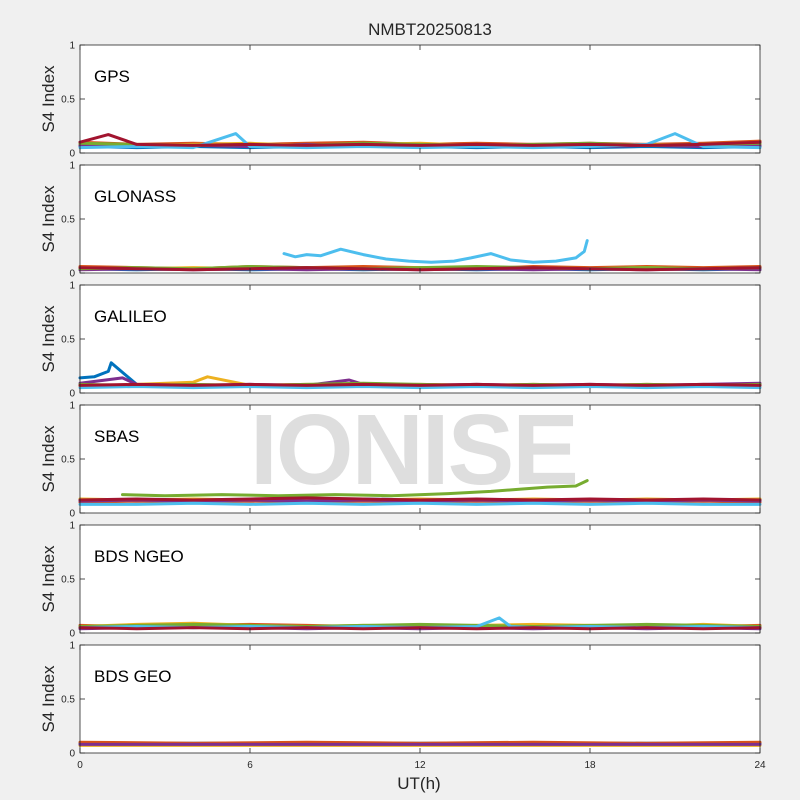 The image size is (800, 800). I want to click on panel-5: 0 0.5 1 S4 Index BDS GEO, so click(400, 700).